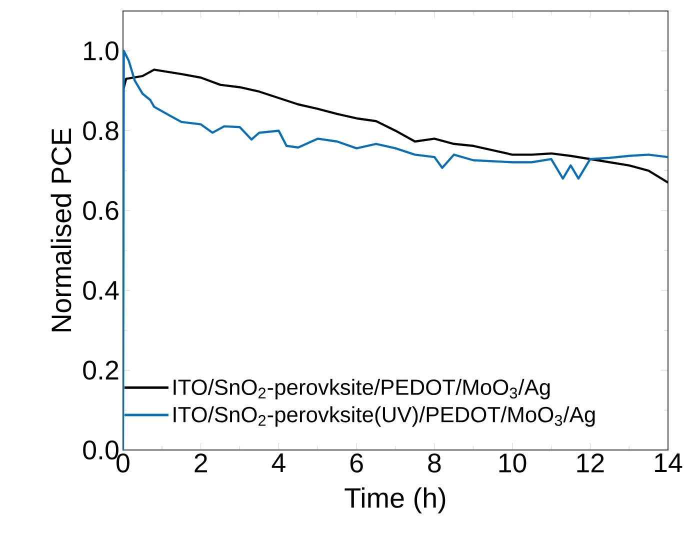  Describe the element at coordinates (100, 450) in the screenshot. I see `y-tick-label: 0.0` at that location.